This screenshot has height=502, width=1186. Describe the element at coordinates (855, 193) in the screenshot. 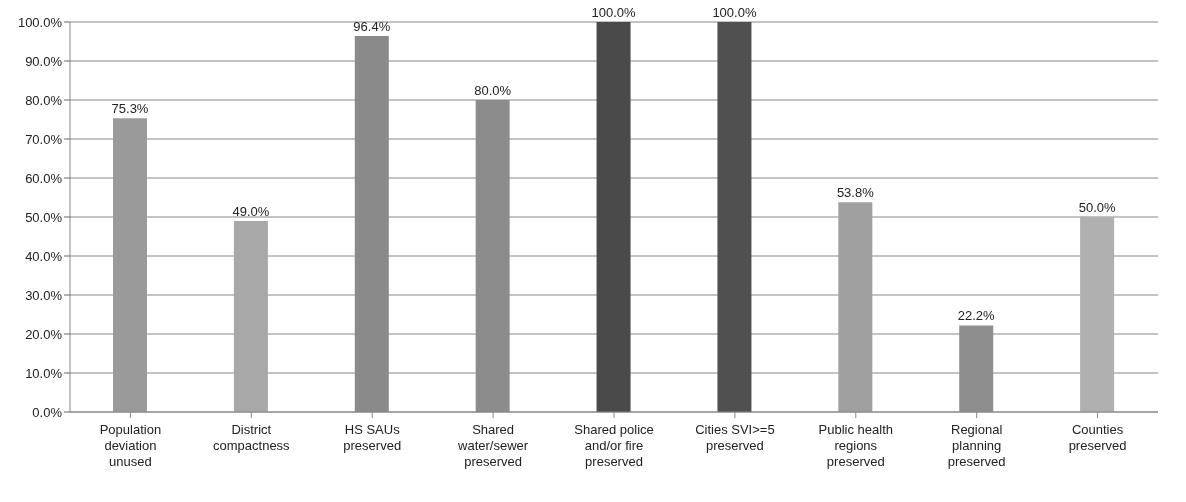

I see `data-label: 53.8%` at that location.